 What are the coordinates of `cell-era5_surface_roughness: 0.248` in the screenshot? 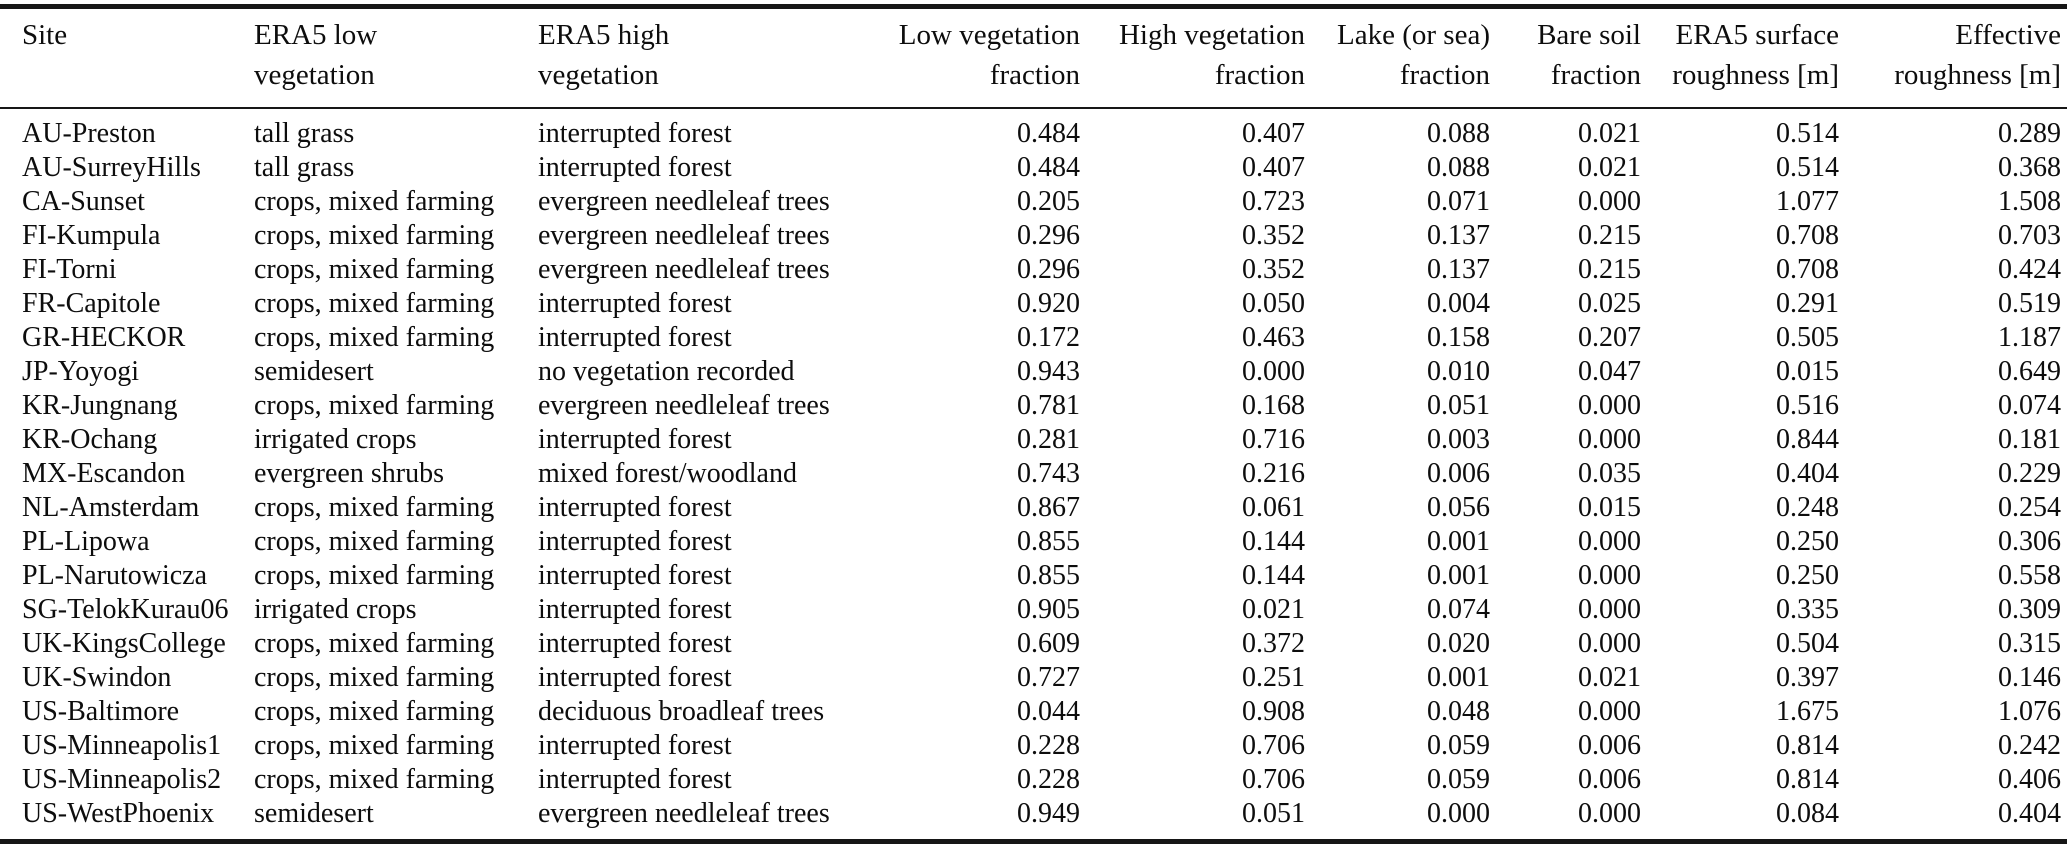 It's located at (1807, 507).